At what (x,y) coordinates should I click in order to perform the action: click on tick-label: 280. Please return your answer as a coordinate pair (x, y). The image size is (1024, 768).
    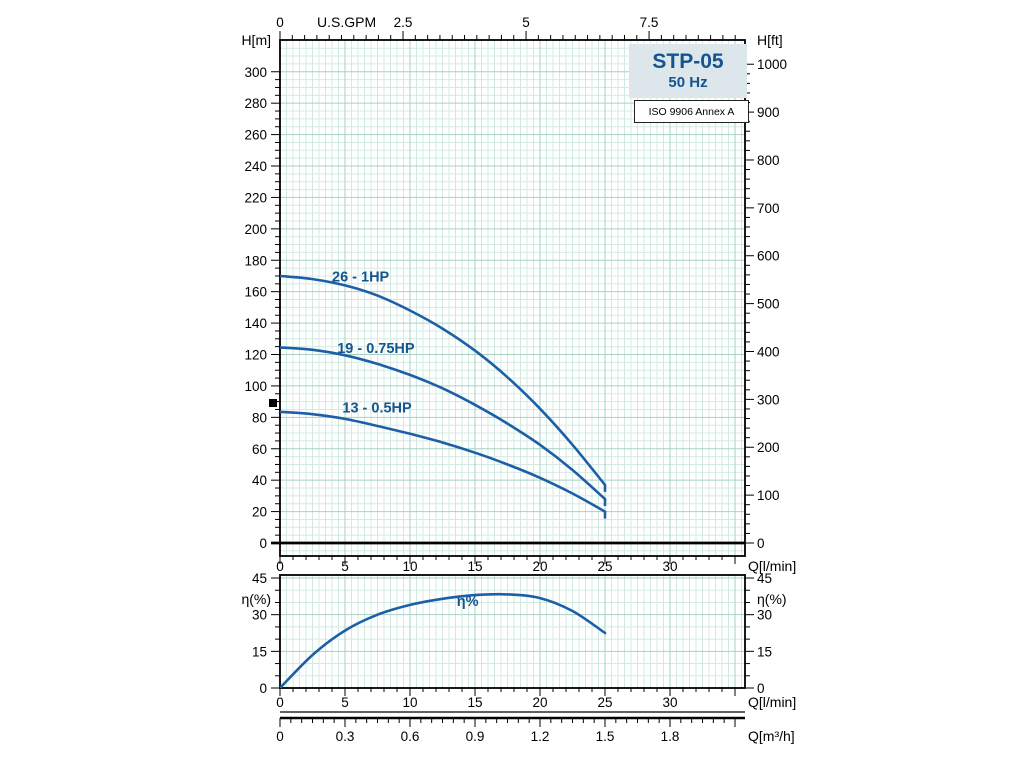
    Looking at the image, I should click on (255, 103).